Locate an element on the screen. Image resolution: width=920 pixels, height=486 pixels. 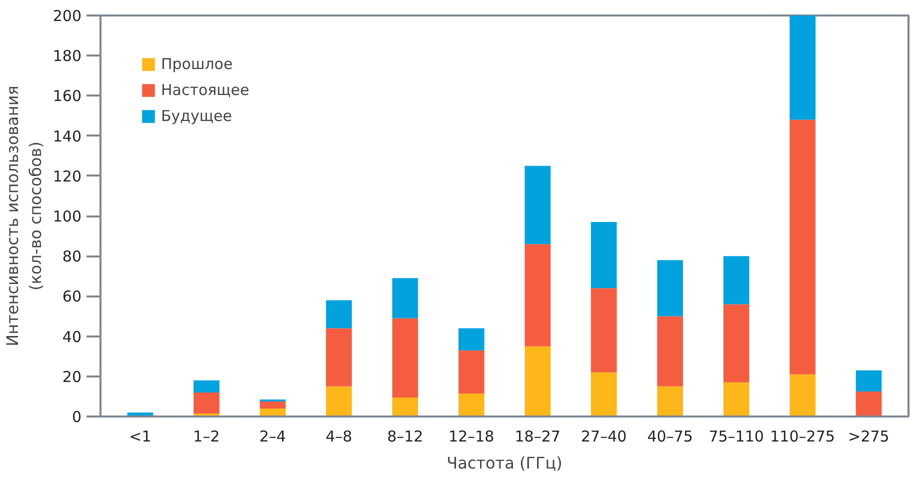
y-tick-label: 180 is located at coordinates (67, 56).